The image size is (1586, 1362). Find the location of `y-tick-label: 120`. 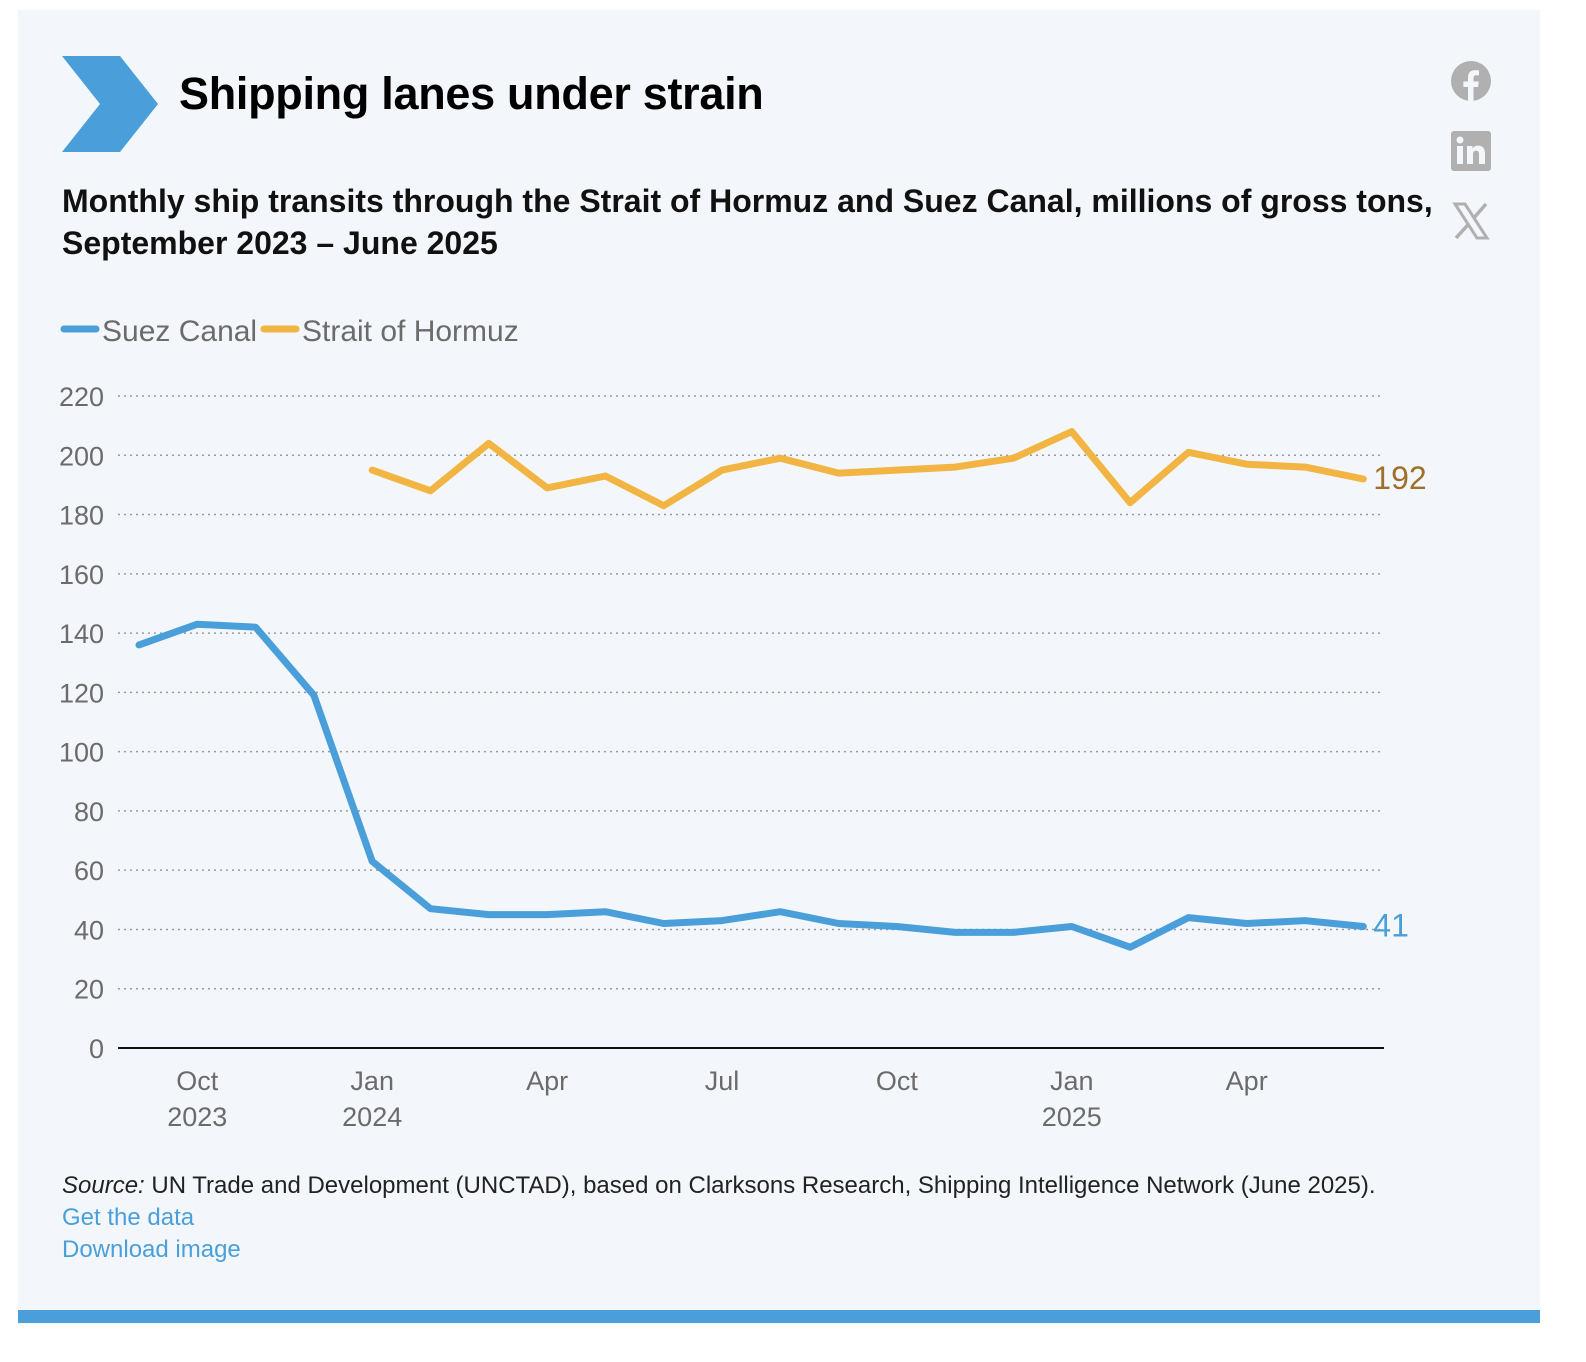

y-tick-label: 120 is located at coordinates (81, 693).